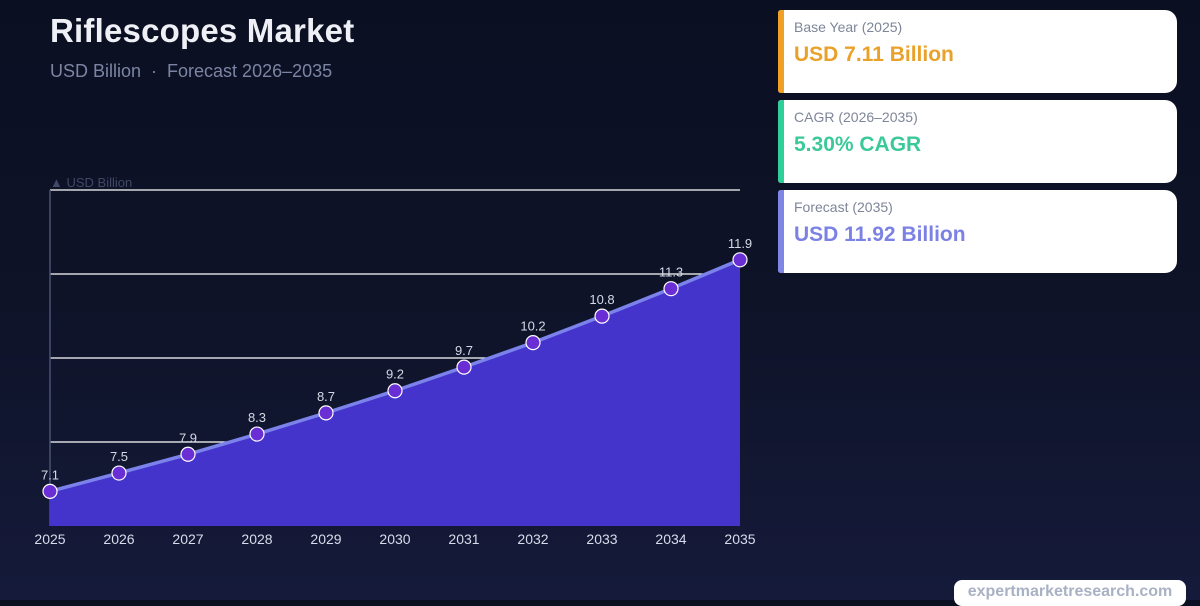 This screenshot has width=1200, height=606. What do you see at coordinates (464, 350) in the screenshot?
I see `data-label: 9.7` at bounding box center [464, 350].